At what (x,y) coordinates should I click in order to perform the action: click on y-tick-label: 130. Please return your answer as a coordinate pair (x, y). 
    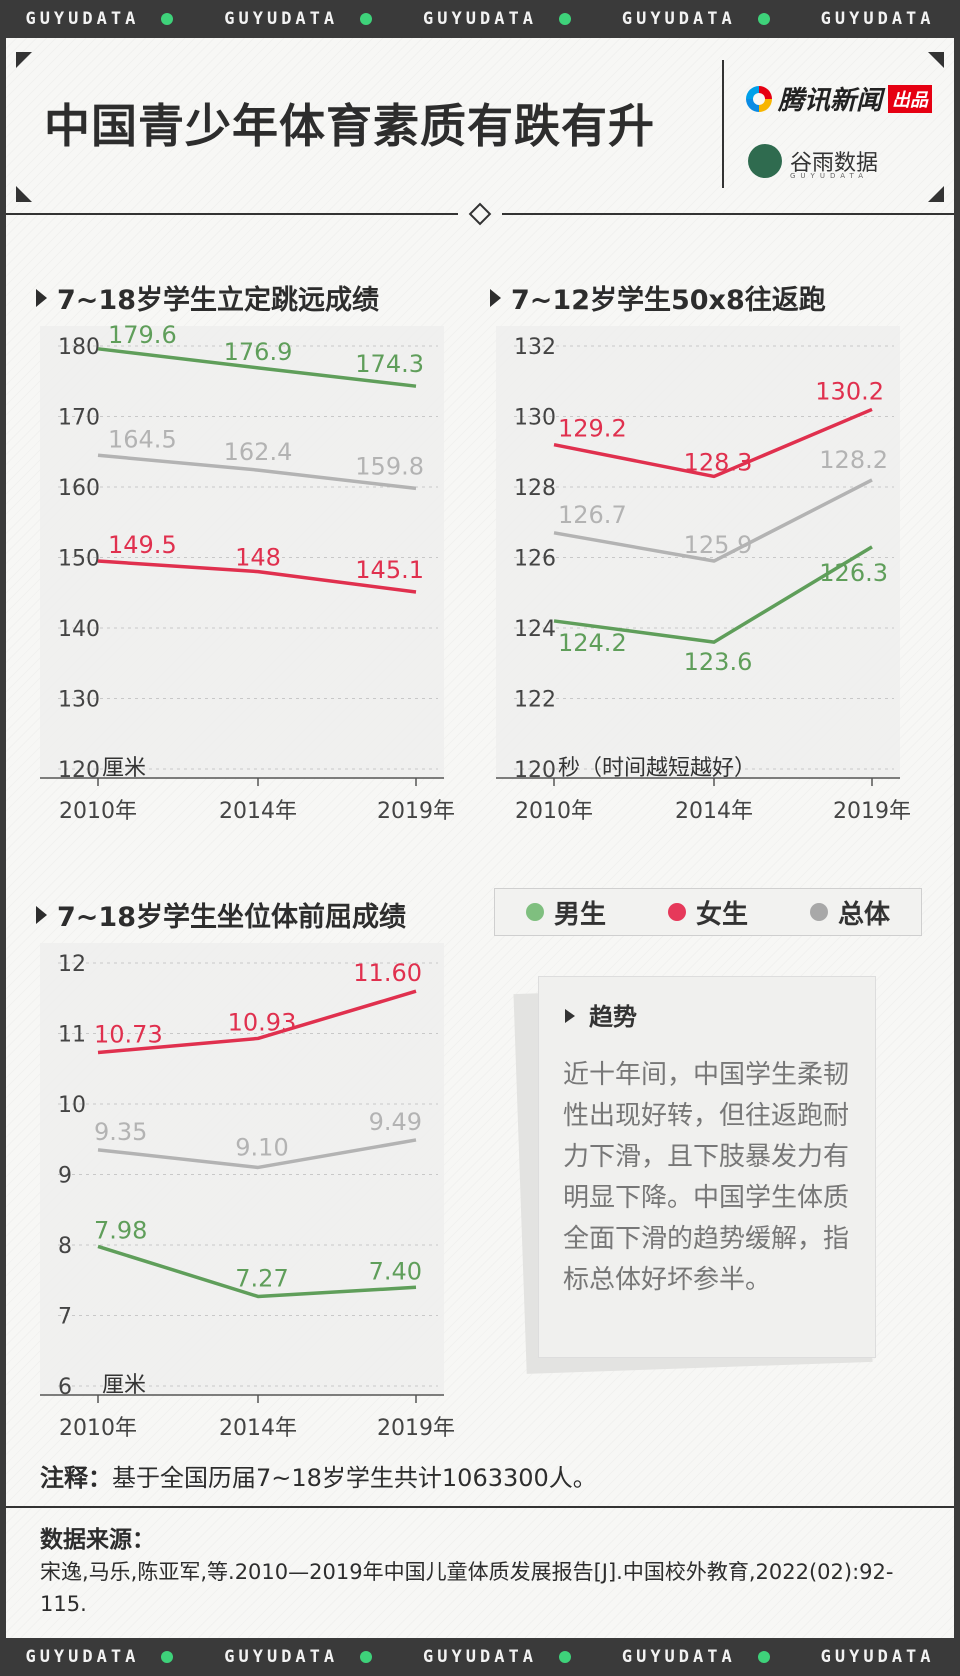
    Looking at the image, I should click on (535, 418).